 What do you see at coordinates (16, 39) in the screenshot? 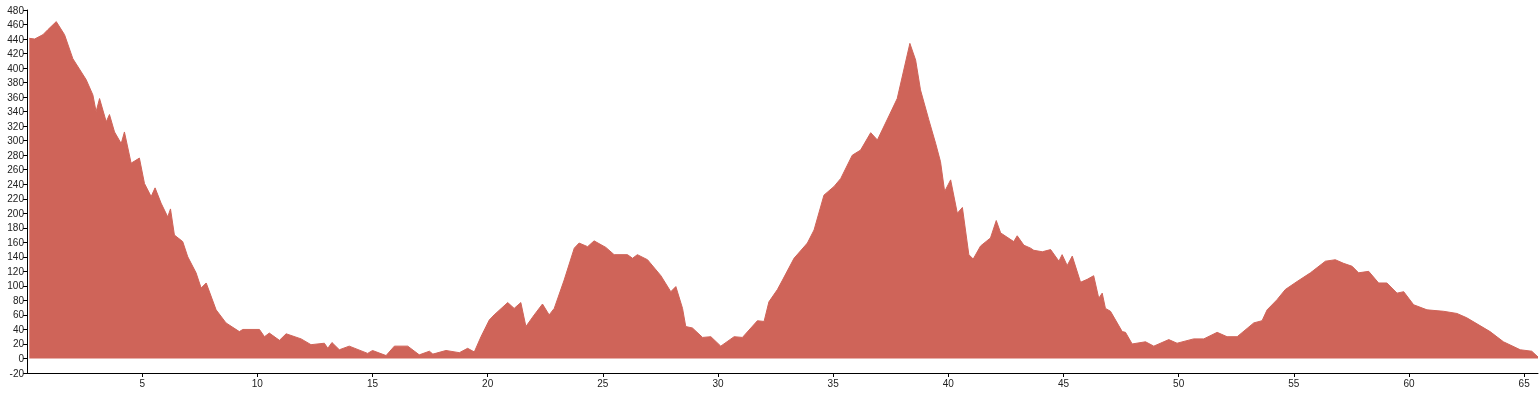
I see `y-tick-label: 440` at bounding box center [16, 39].